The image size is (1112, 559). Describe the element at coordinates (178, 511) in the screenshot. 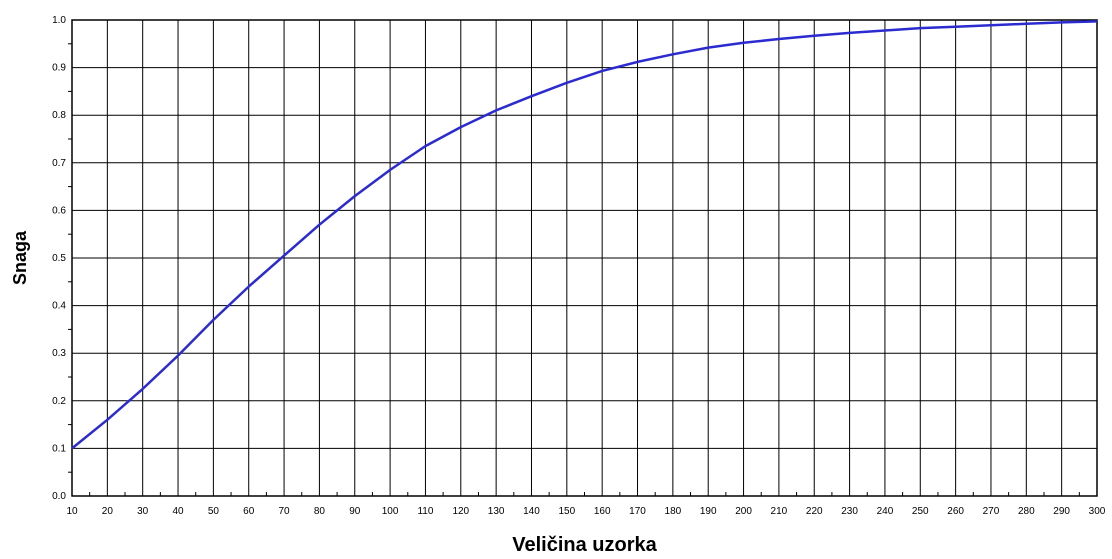

I see `x-tick-label: 40` at that location.